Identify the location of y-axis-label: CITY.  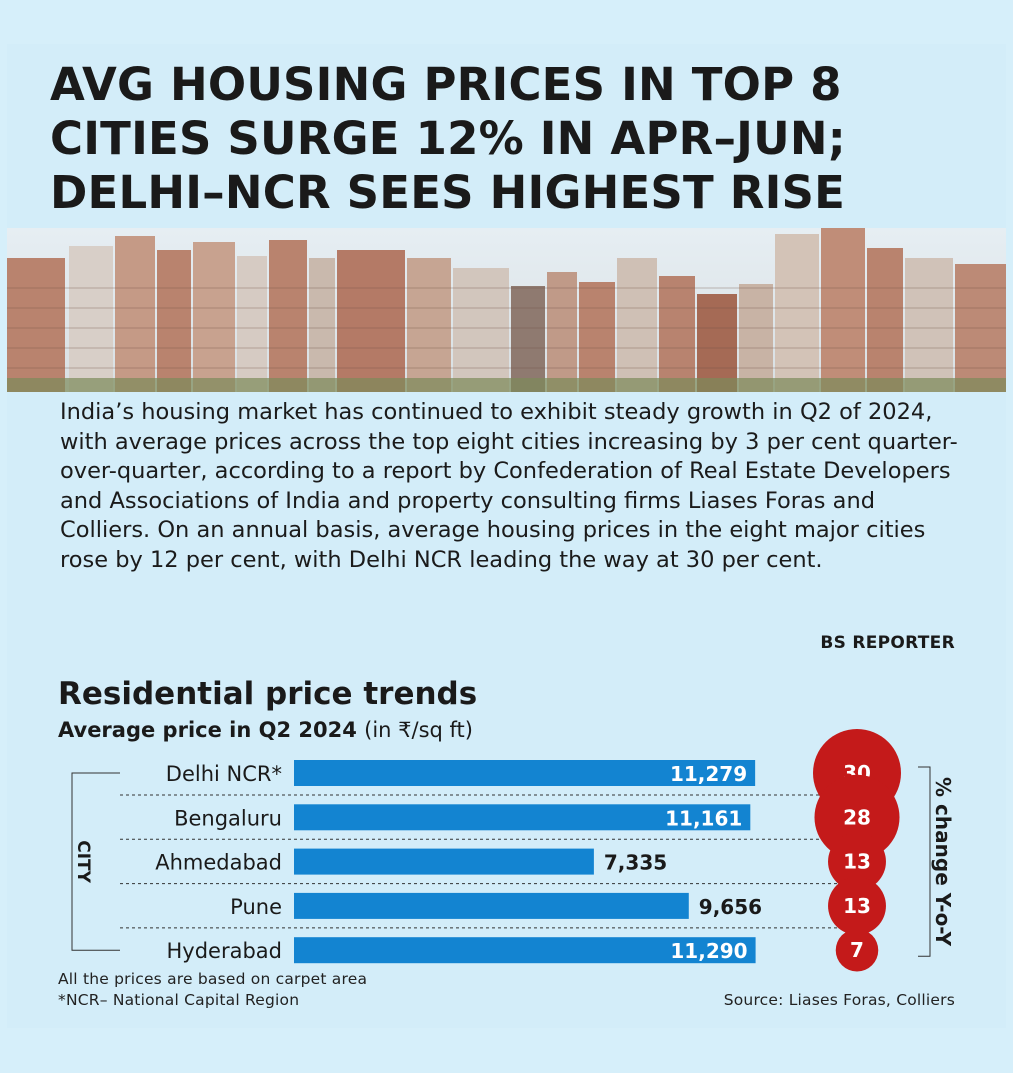
(83, 861).